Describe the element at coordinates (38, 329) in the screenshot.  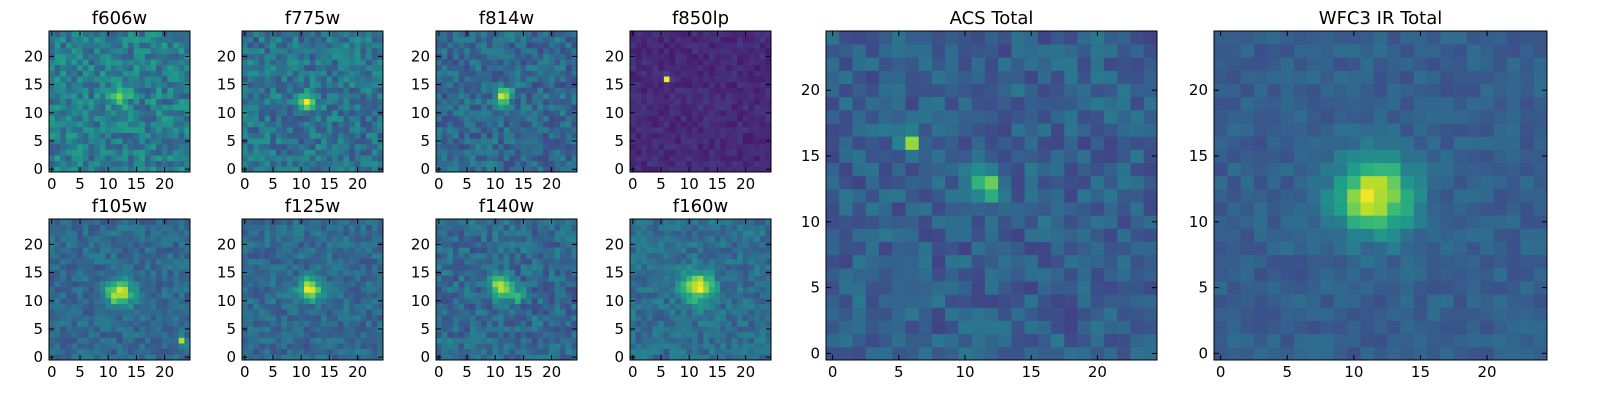
I see `y-tick-label: 5` at that location.